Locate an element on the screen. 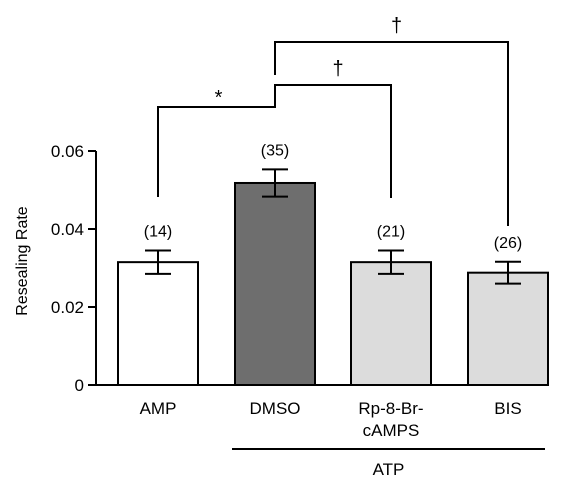  group-label: ATP is located at coordinates (389, 469).